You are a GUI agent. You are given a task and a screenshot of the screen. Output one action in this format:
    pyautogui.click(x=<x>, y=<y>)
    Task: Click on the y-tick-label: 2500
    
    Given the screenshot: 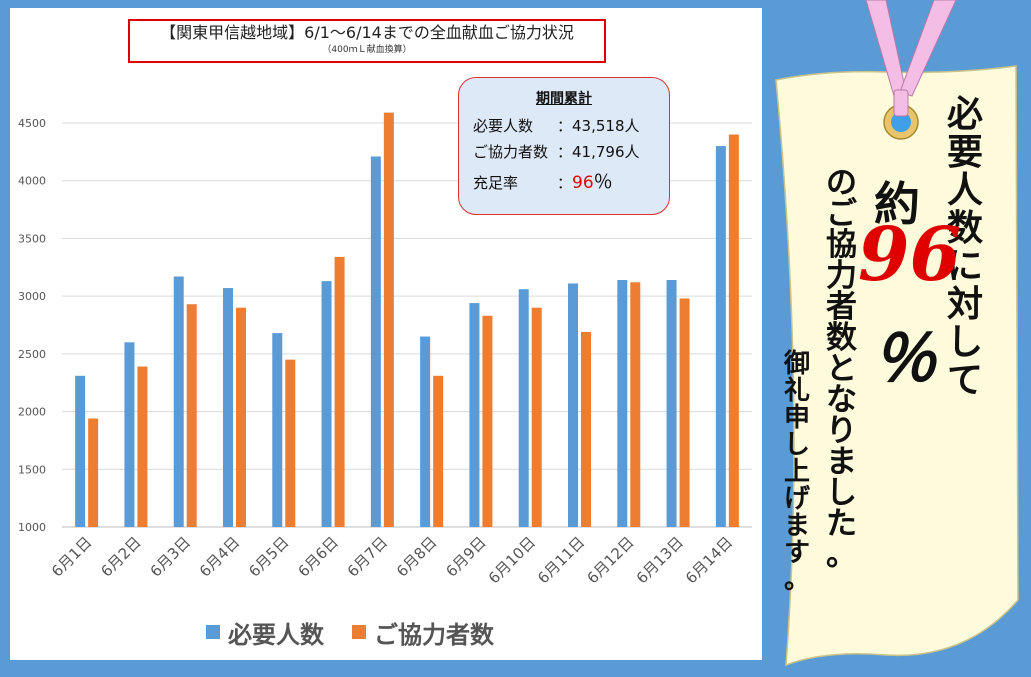 What is the action you would take?
    pyautogui.click(x=32, y=354)
    